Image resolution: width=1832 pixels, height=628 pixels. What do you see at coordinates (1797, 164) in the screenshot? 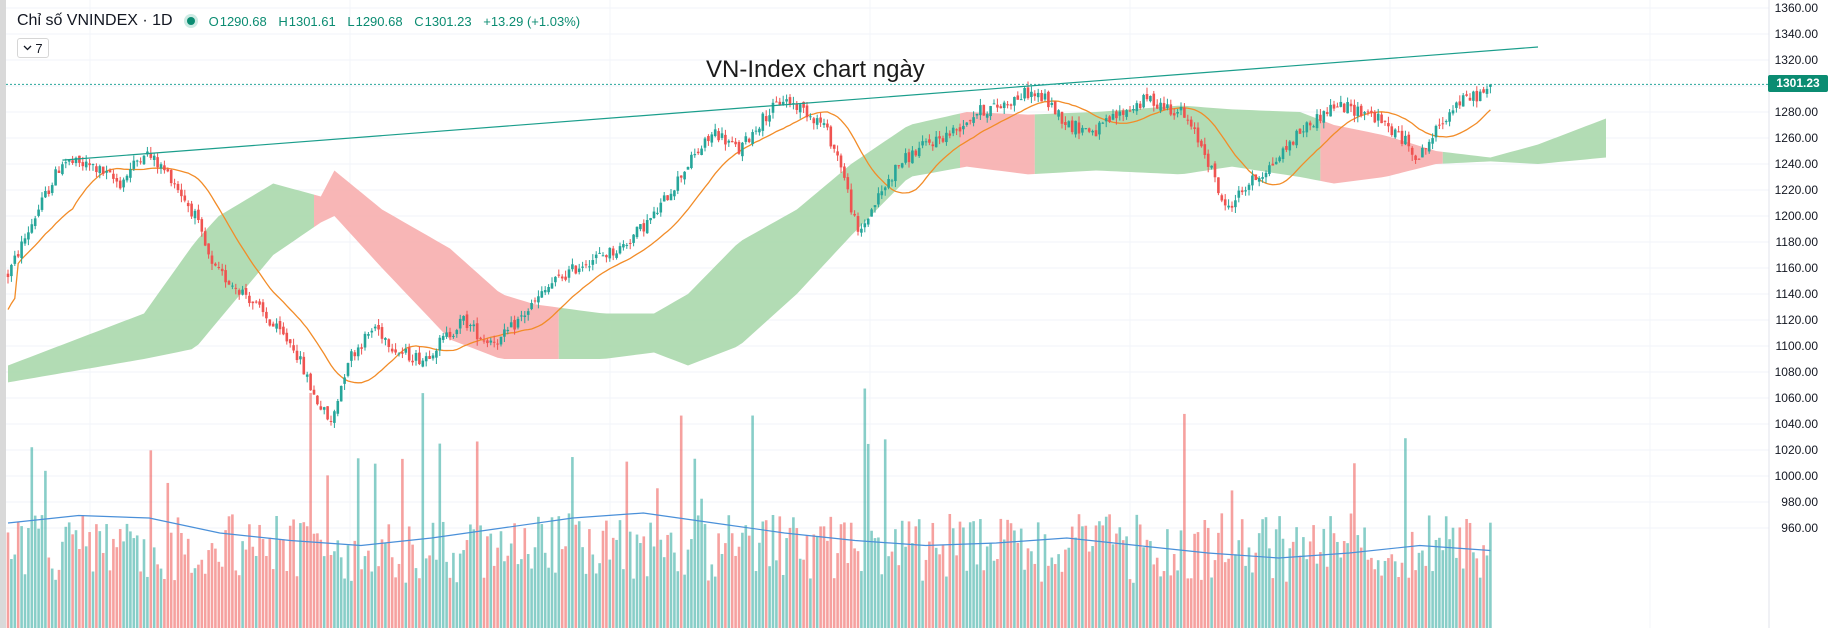
I see `price-tick-label: 1240.00` at bounding box center [1797, 164].